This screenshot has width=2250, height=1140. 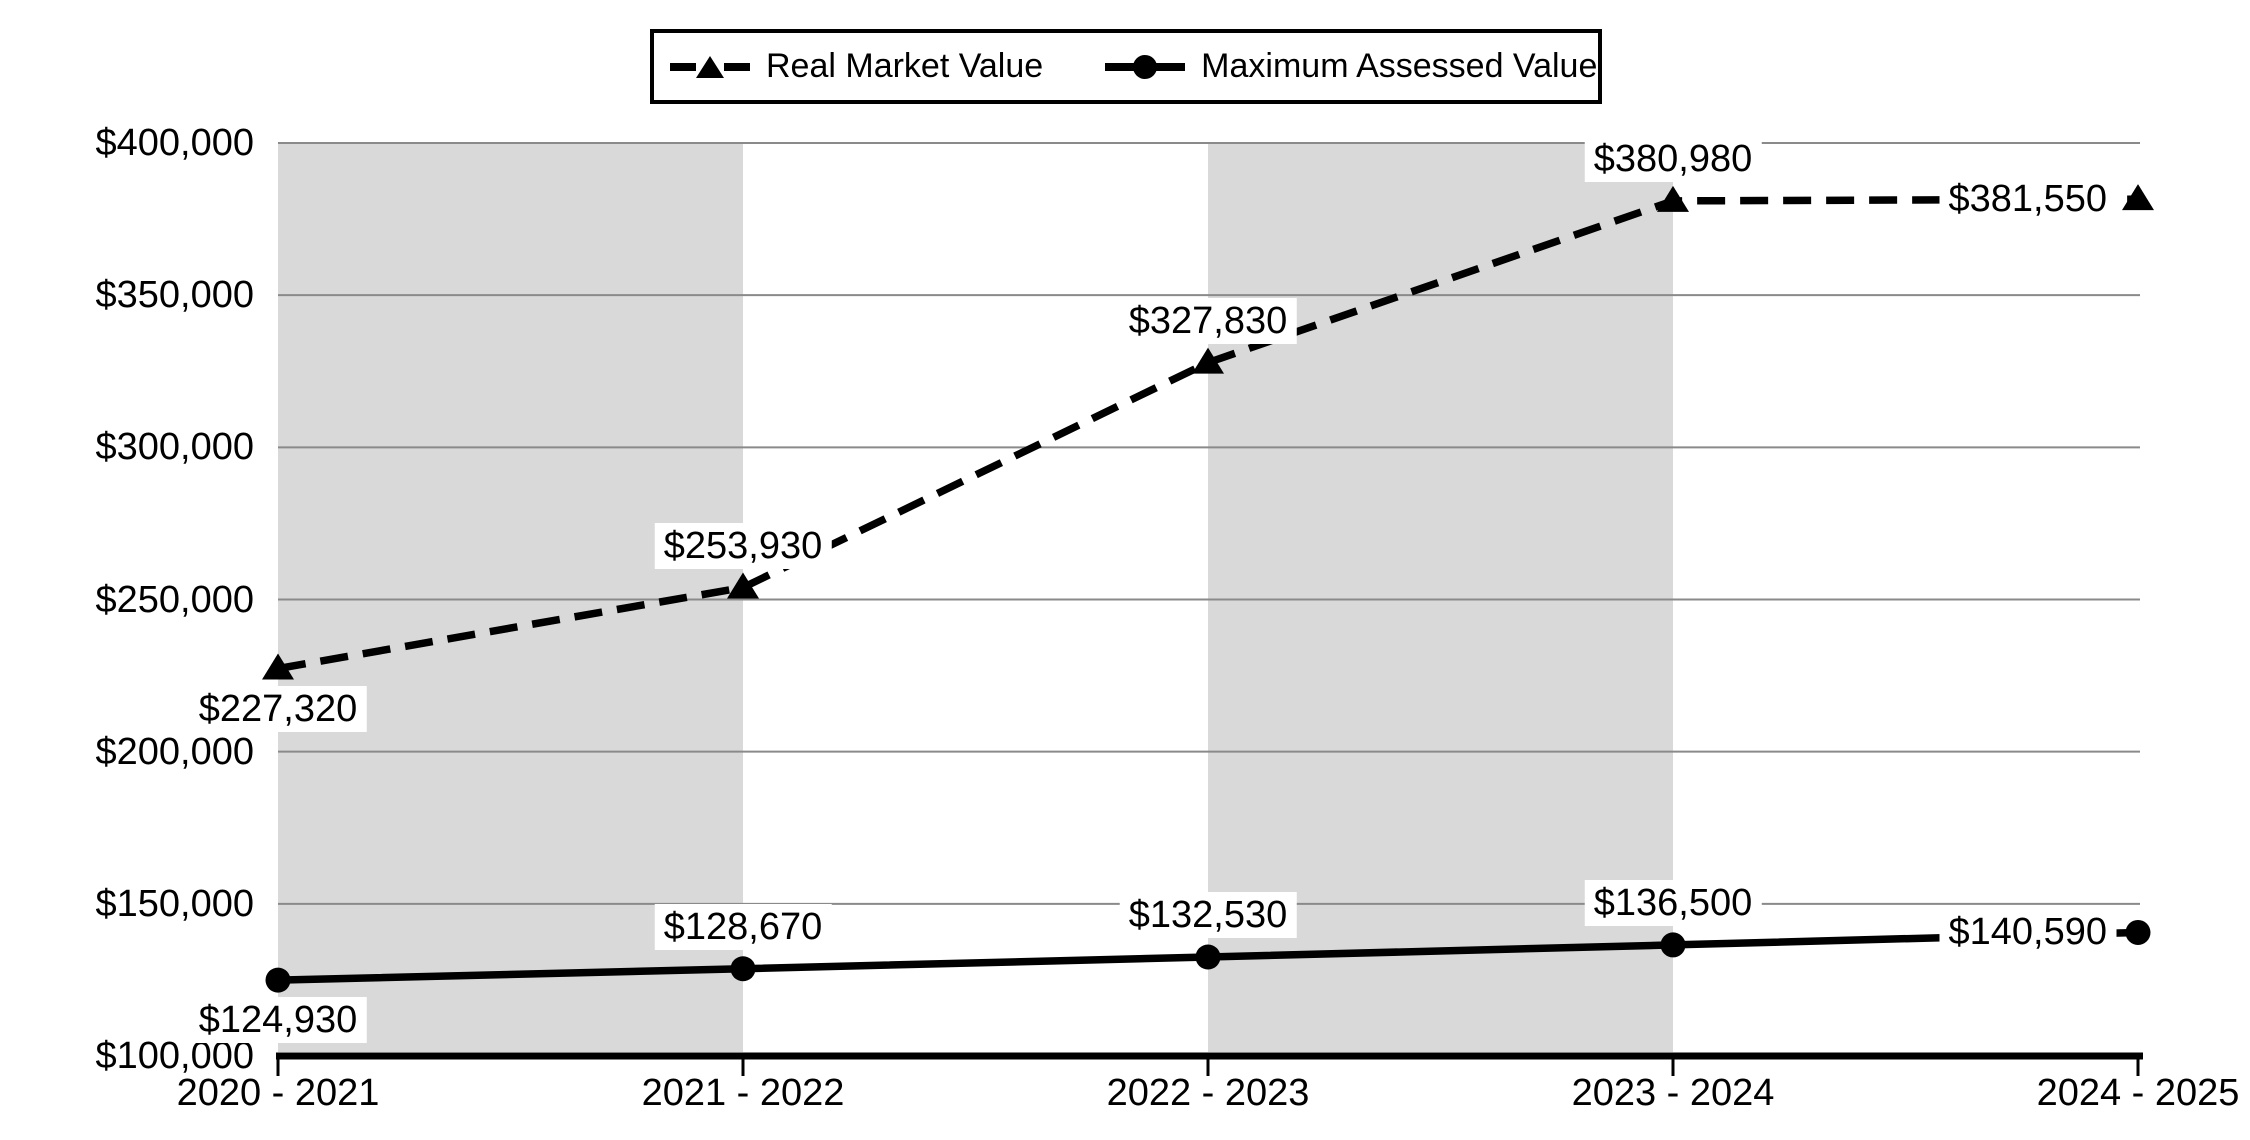 I want to click on data-label-real-market-value: $380,980, so click(x=1673, y=158).